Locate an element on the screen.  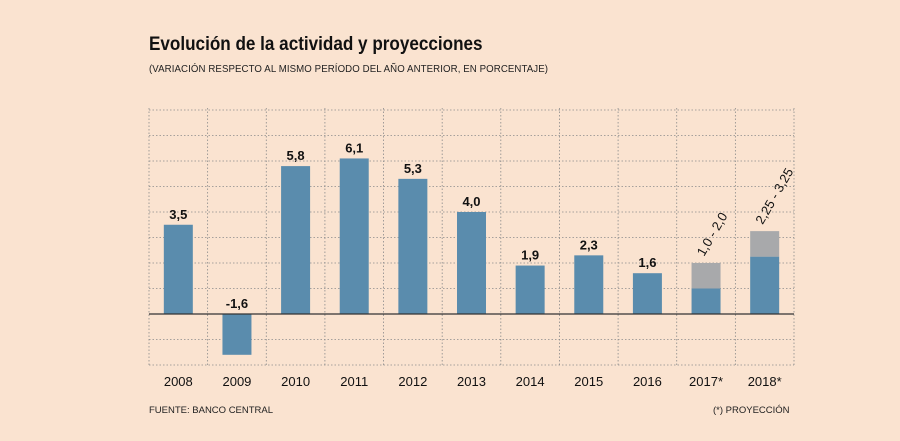
source-note: FUENTE: BANCO CENTRAL is located at coordinates (211, 410).